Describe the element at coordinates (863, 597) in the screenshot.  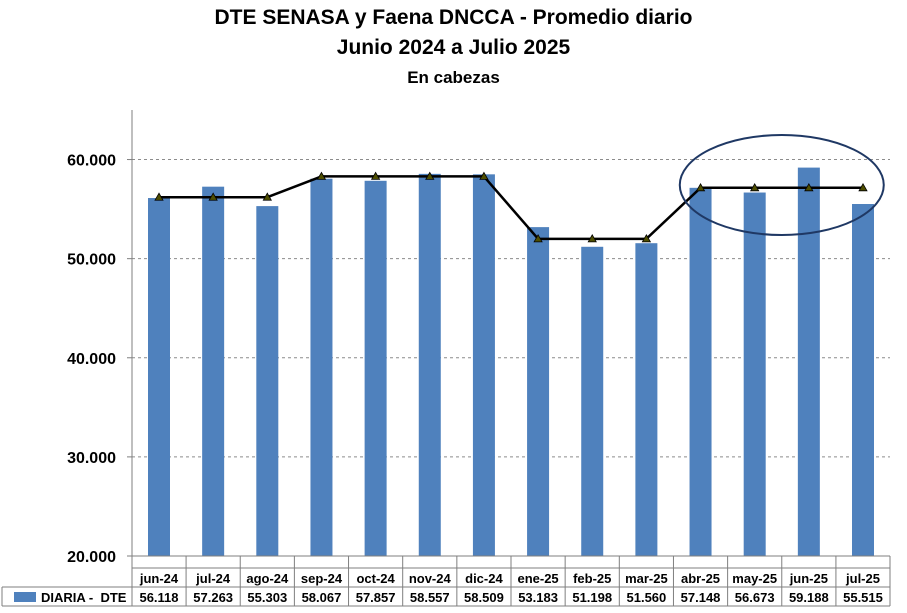
I see `data-label: 55.515` at that location.